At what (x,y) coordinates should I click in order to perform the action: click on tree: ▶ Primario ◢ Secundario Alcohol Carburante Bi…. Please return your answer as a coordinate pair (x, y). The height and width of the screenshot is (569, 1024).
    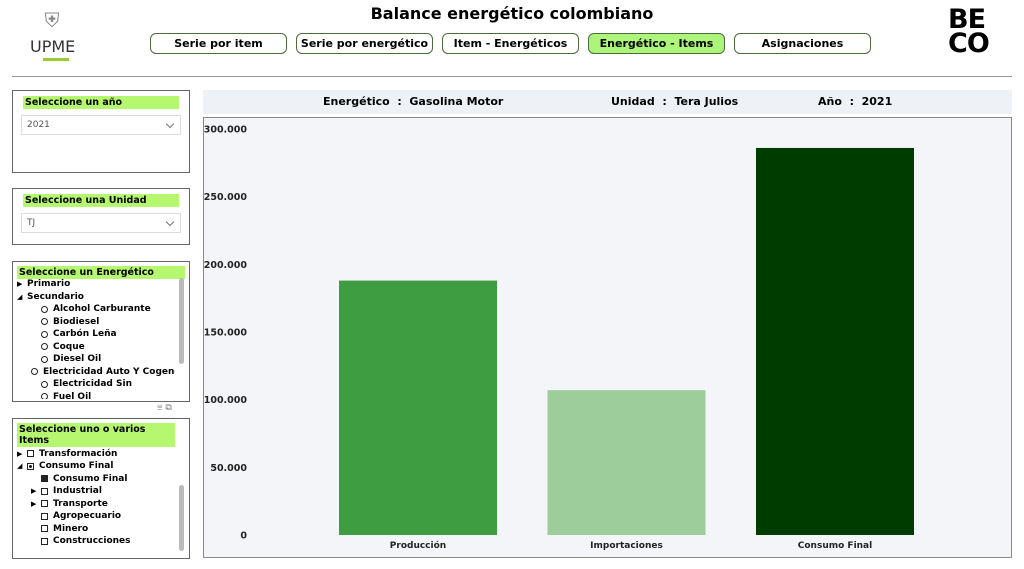
    Looking at the image, I should click on (96, 338).